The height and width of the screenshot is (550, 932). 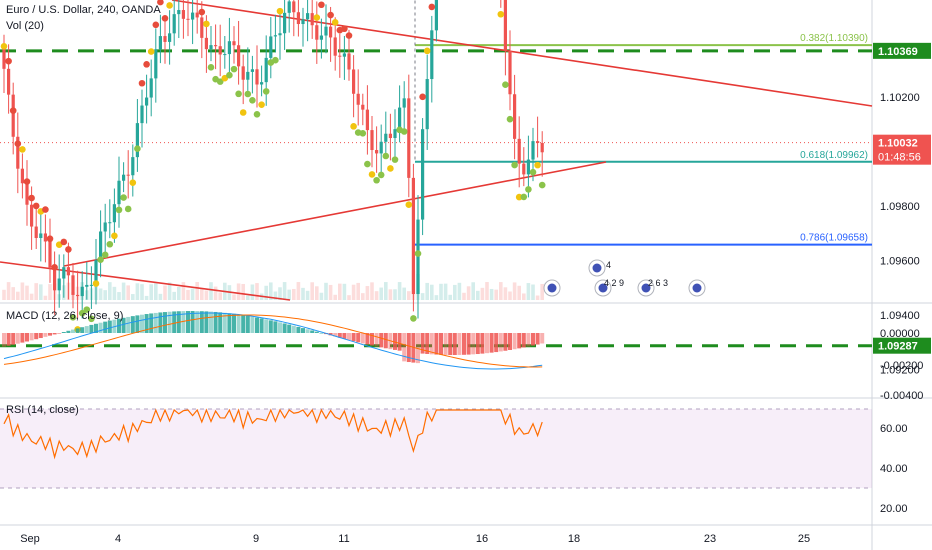 What do you see at coordinates (335, 214) in the screenshot?
I see `ascending-trendline` at bounding box center [335, 214].